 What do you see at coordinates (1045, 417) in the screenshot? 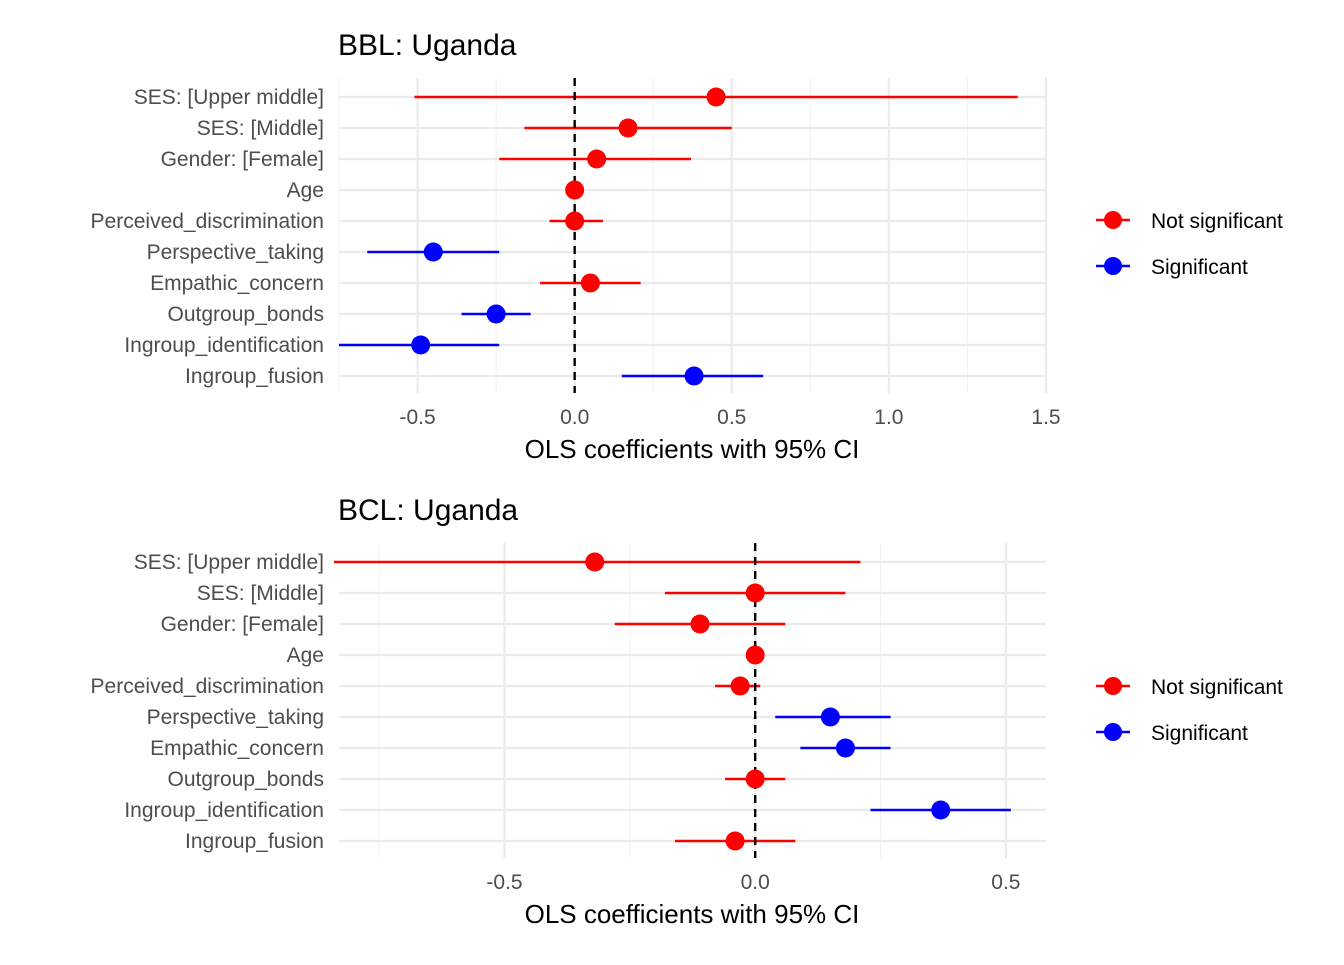
I see `x-tick-label: 1.5` at bounding box center [1045, 417].